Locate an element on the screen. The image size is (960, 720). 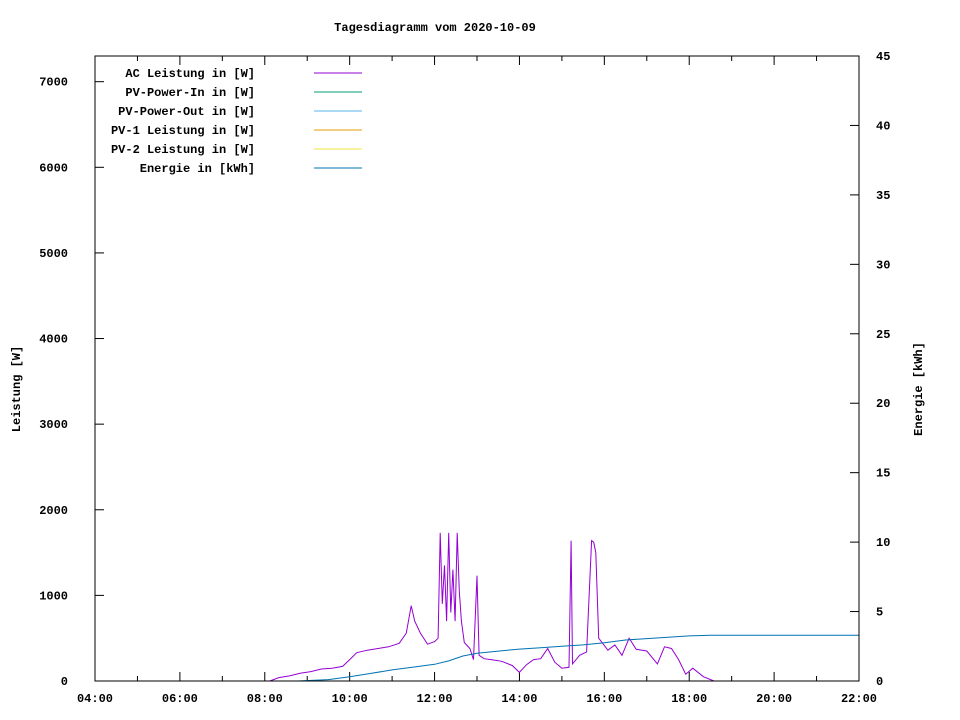
legend-label: PV-1 Leistung in [W] is located at coordinates (183, 131).